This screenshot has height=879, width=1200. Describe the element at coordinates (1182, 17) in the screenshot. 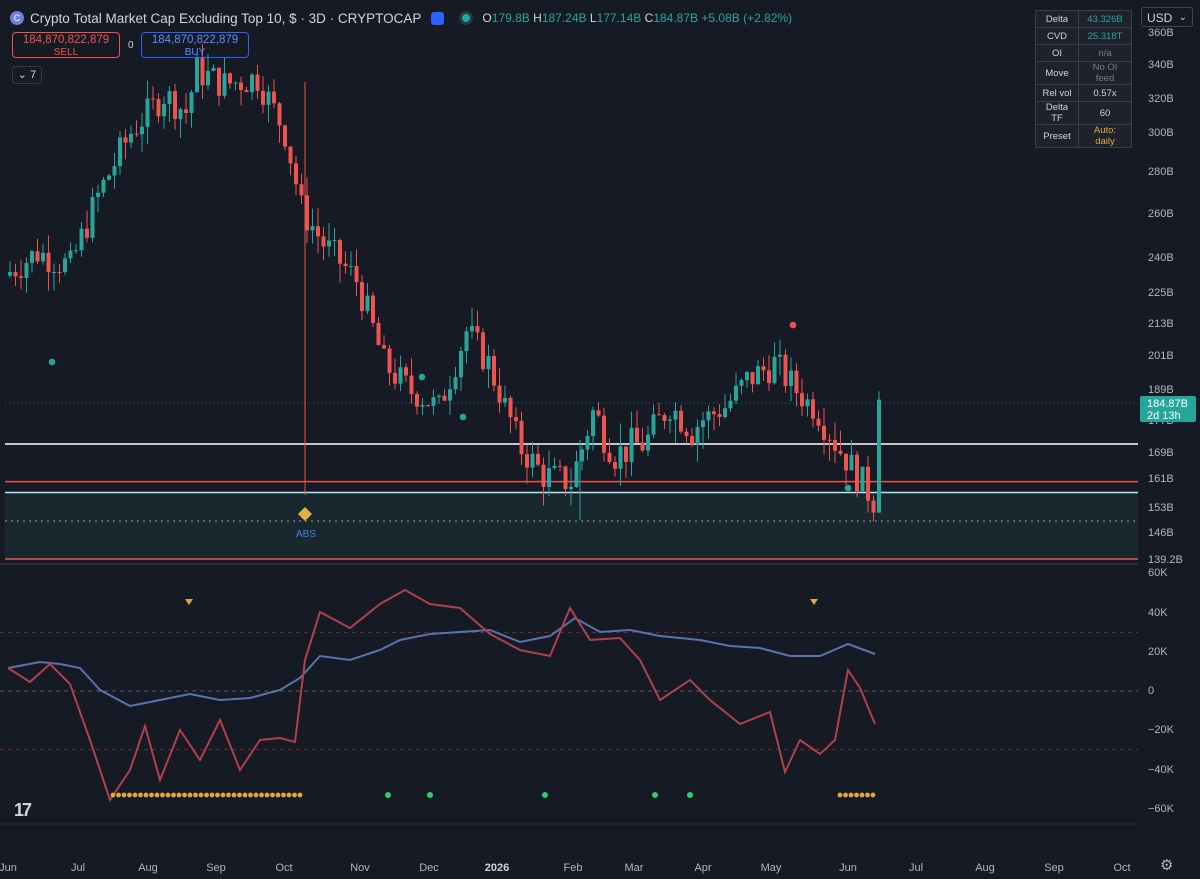

I see `chevron-down-icon: ⌄` at that location.